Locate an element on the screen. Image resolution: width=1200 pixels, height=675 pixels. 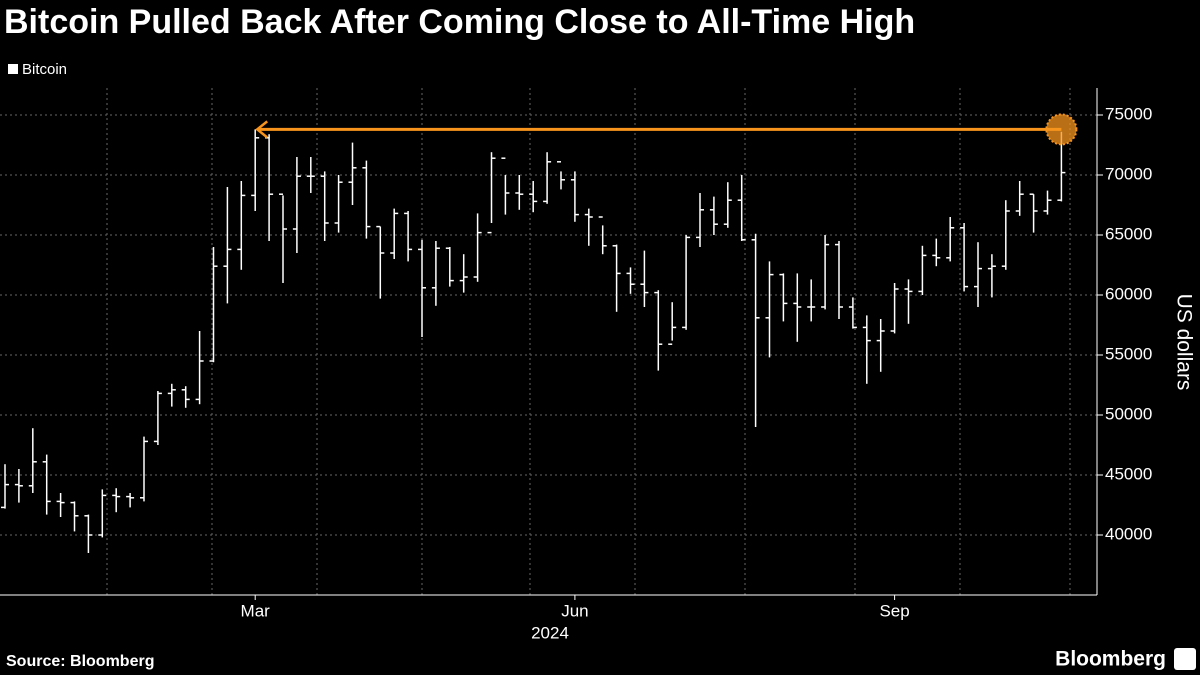
source: Source: Bloomberg is located at coordinates (80, 661).